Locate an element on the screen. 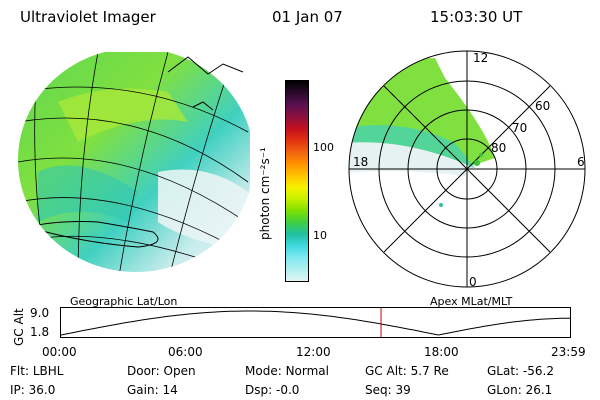  mlt-label-12: 12 is located at coordinates (480, 58).